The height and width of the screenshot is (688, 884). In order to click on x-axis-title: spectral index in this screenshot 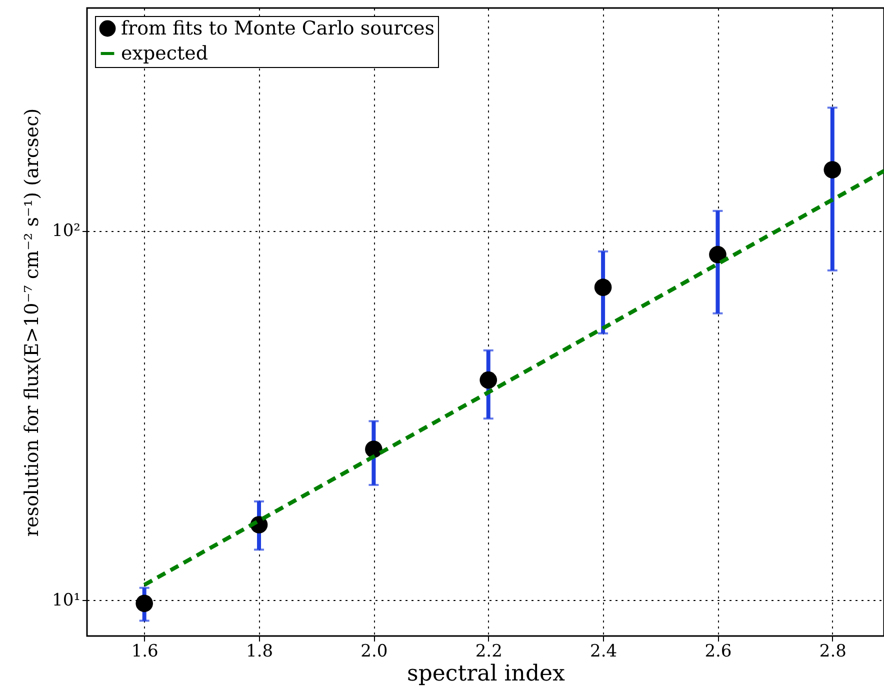, I will do `click(486, 674)`.